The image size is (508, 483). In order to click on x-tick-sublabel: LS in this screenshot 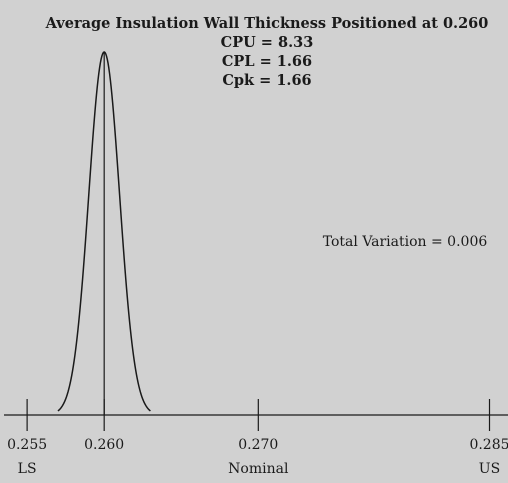, I will do `click(27, 469)`.